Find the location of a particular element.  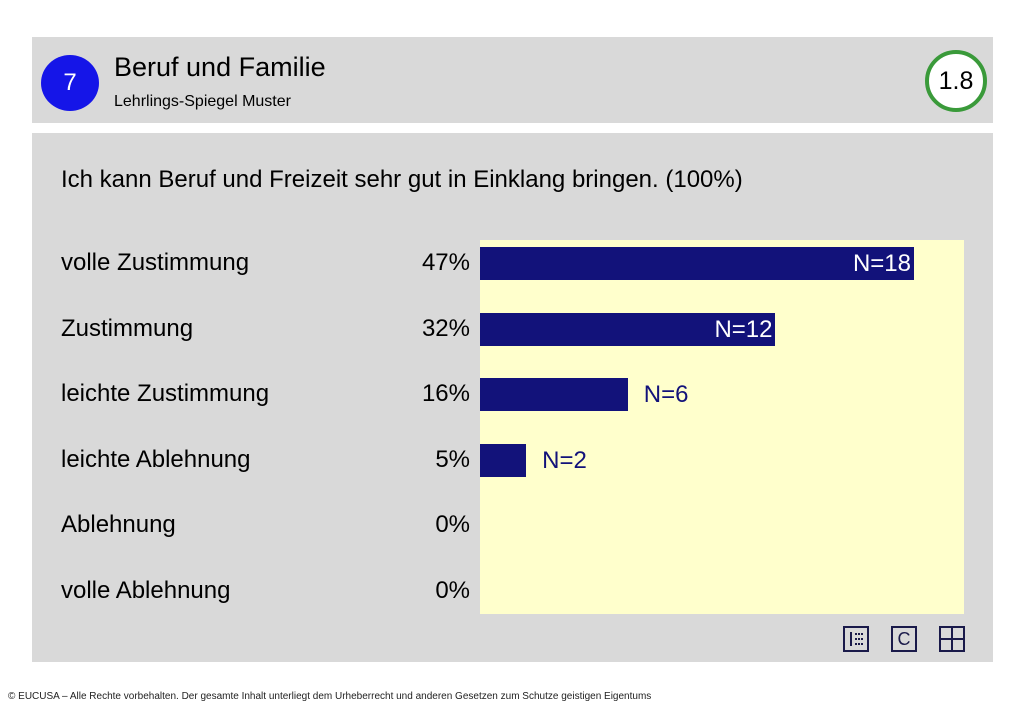

page-number-badge: 1.8 is located at coordinates (956, 81).